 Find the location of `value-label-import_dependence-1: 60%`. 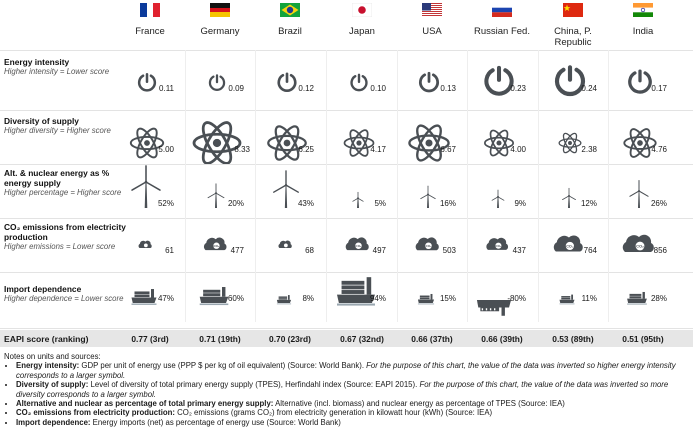

value-label-import_dependence-1: 60% is located at coordinates (235, 298).